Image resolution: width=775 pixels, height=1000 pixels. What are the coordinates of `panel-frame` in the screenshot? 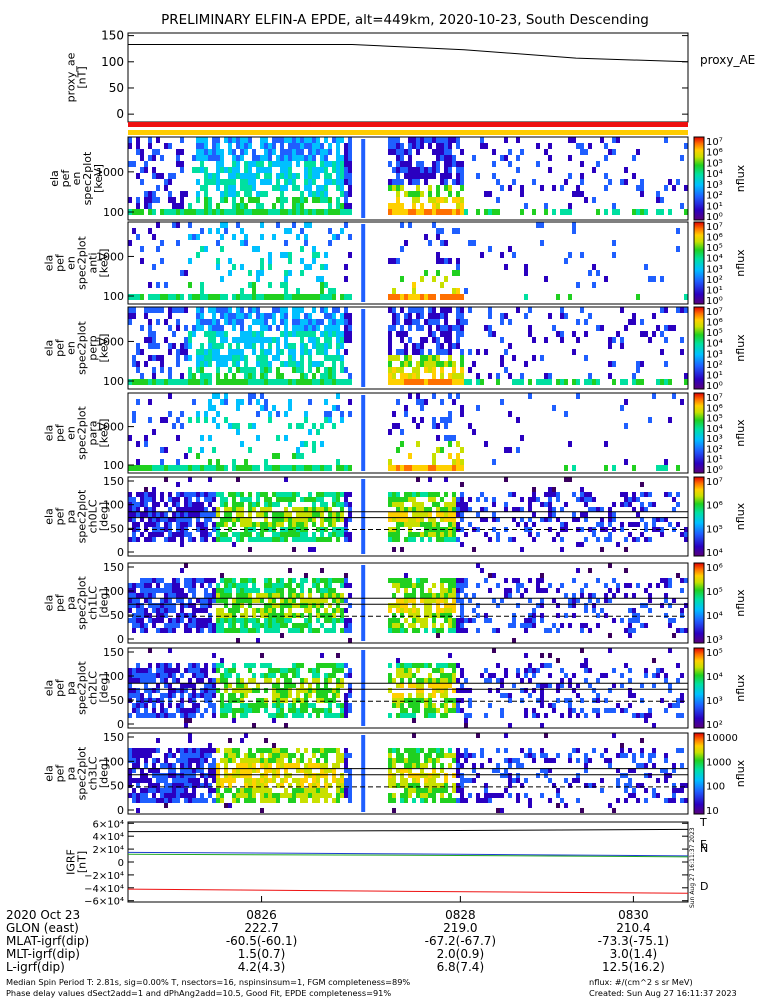 It's located at (408, 77).